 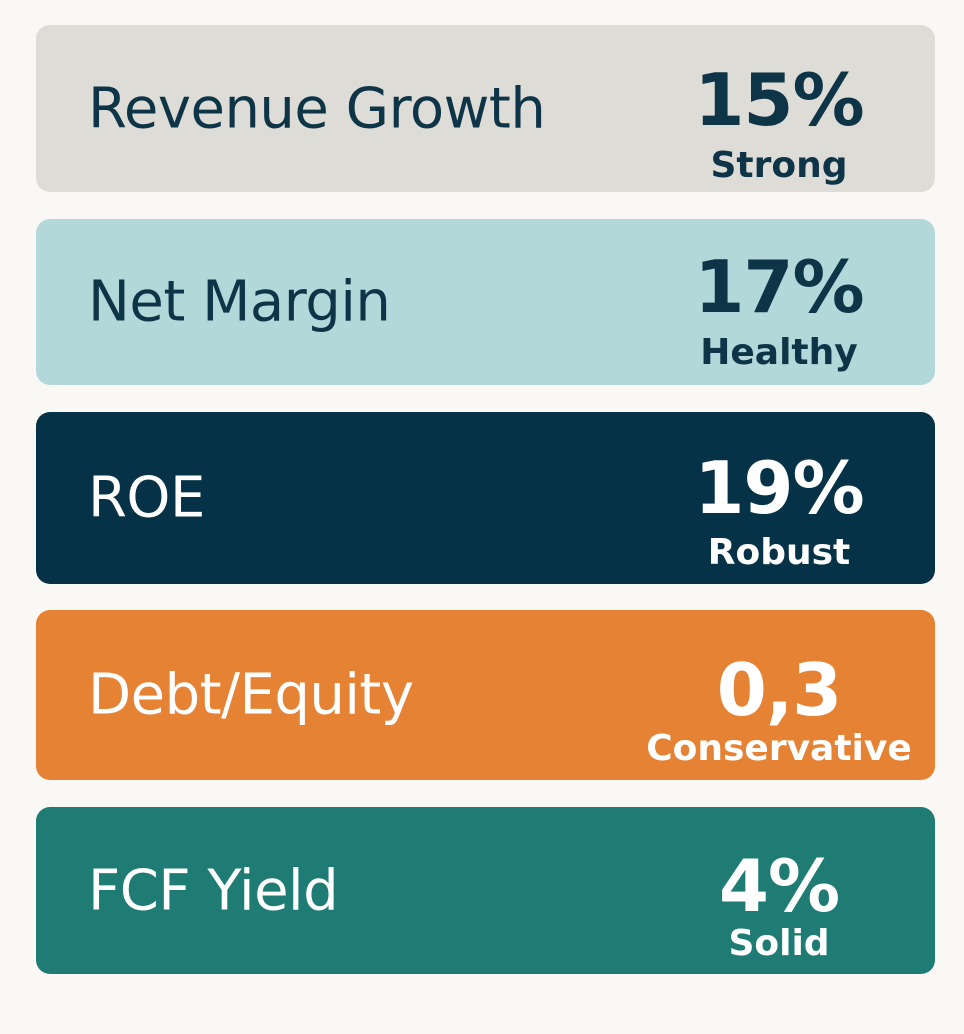 I want to click on metric-rating: Solid, so click(x=779, y=943).